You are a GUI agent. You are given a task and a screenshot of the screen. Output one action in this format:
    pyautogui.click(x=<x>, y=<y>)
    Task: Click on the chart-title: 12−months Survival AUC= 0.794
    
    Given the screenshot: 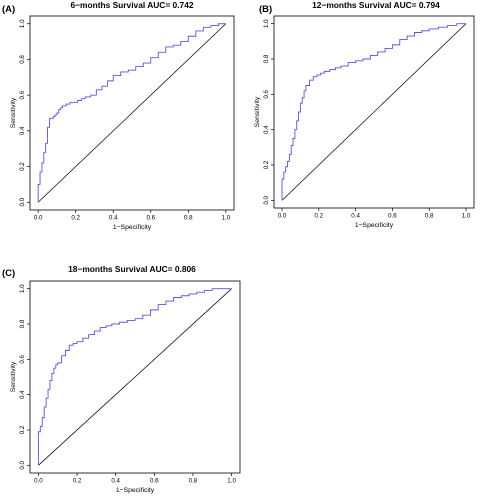 What is the action you would take?
    pyautogui.click(x=376, y=5)
    